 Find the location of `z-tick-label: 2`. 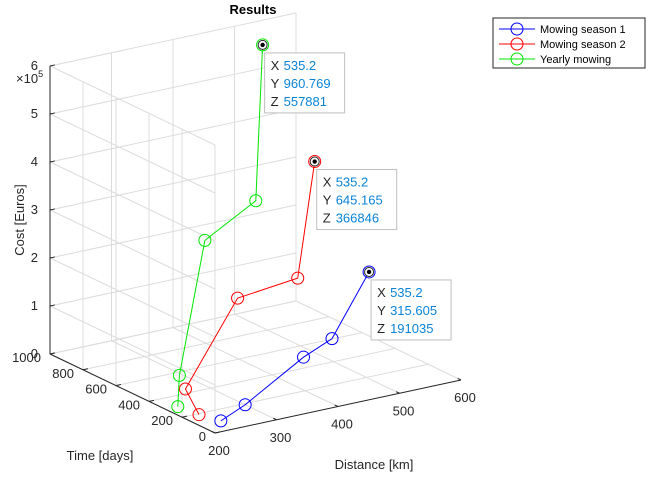

z-tick-label: 2 is located at coordinates (34, 257).